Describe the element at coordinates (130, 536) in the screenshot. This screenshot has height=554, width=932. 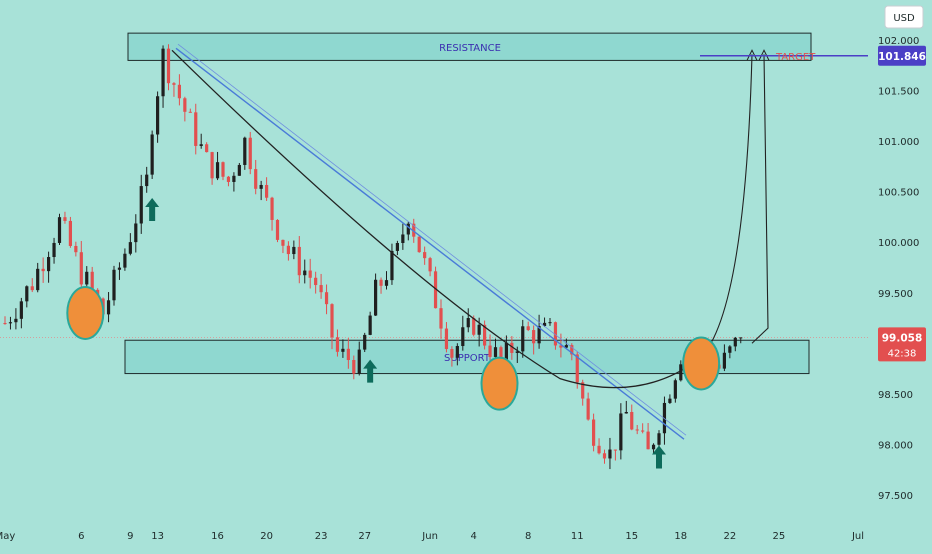
I see `x-tick-label: 9` at that location.